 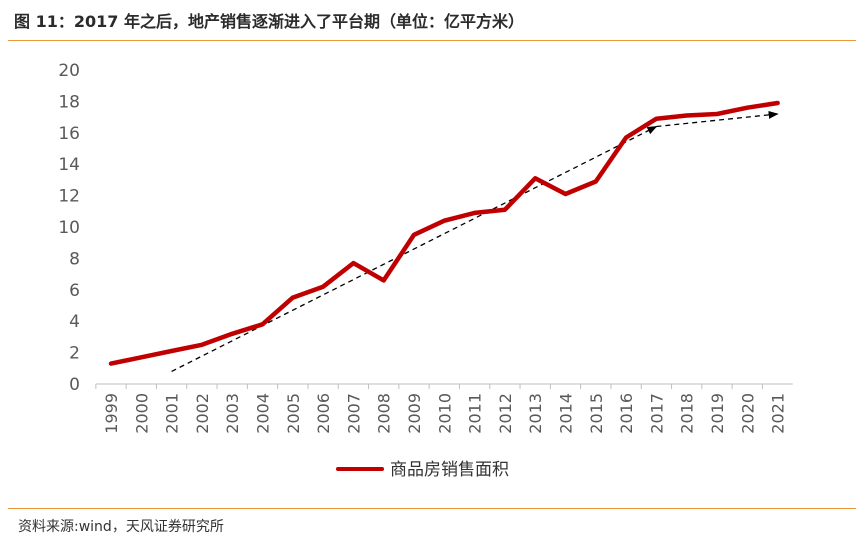 What do you see at coordinates (74, 259) in the screenshot?
I see `y-tick-label: 8` at bounding box center [74, 259].